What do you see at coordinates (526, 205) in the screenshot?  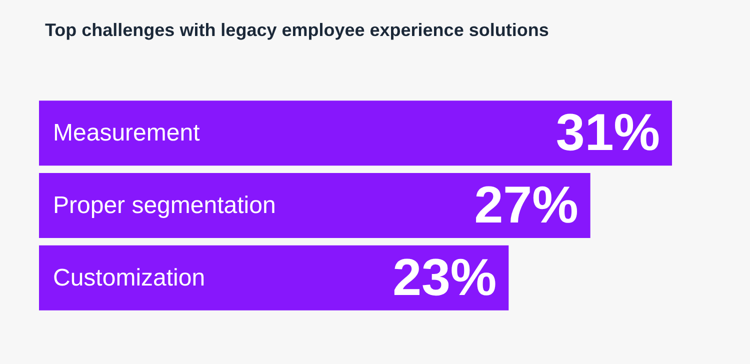 I see `data-label: 27%` at bounding box center [526, 205].